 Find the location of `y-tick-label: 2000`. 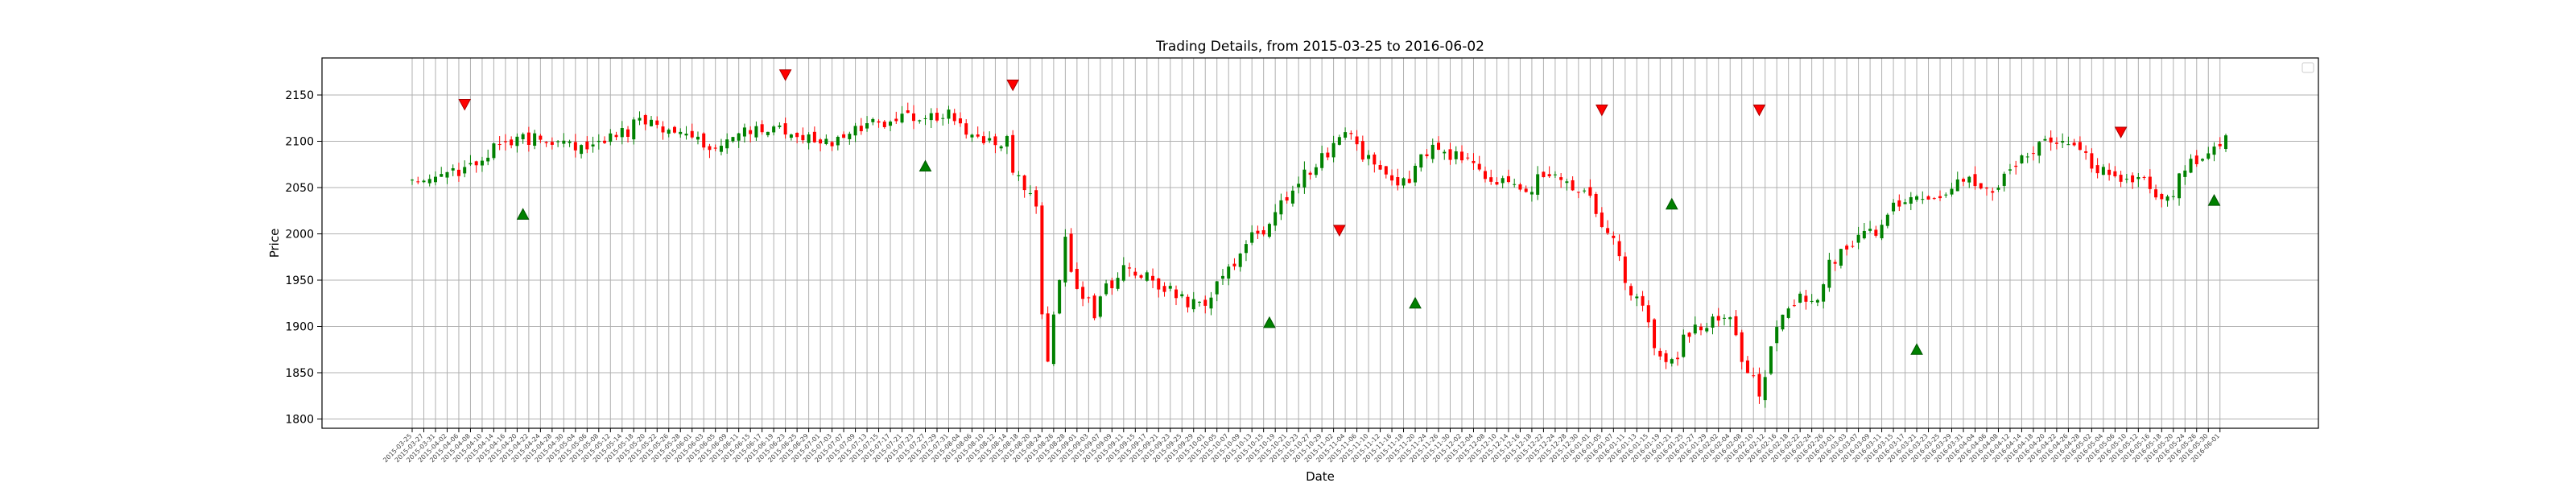

y-tick-label: 2000 is located at coordinates (299, 235).